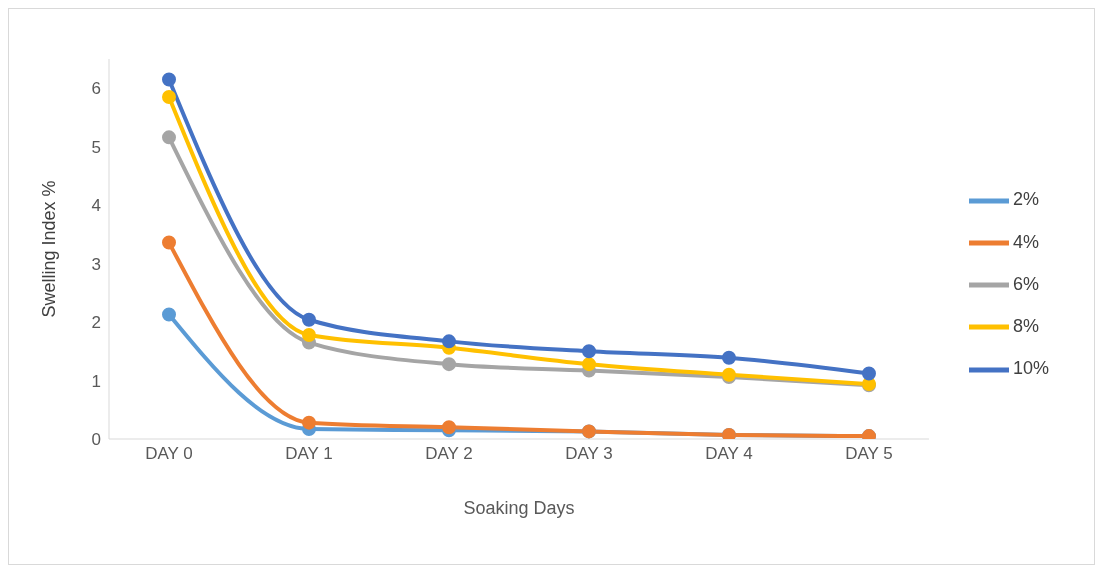 This screenshot has width=1103, height=573. Describe the element at coordinates (1025, 241) in the screenshot. I see `legend-label: 4%` at that location.